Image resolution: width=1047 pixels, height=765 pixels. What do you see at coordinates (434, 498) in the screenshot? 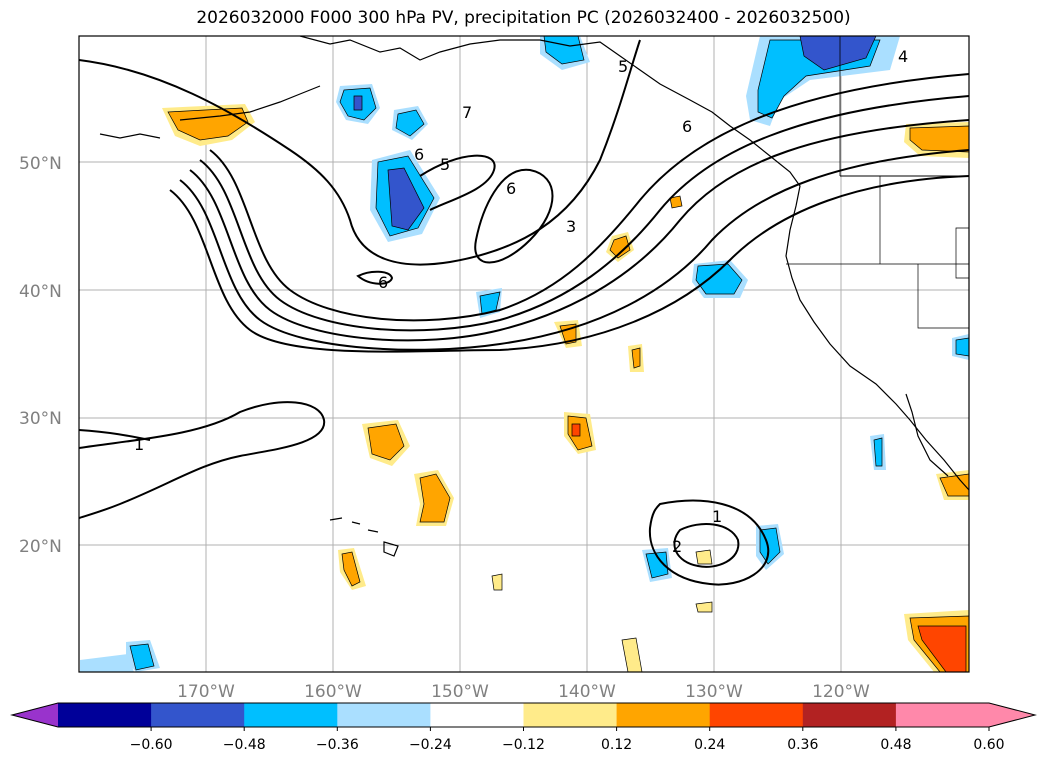
I see `precip-blob-hawaii-east` at bounding box center [434, 498].